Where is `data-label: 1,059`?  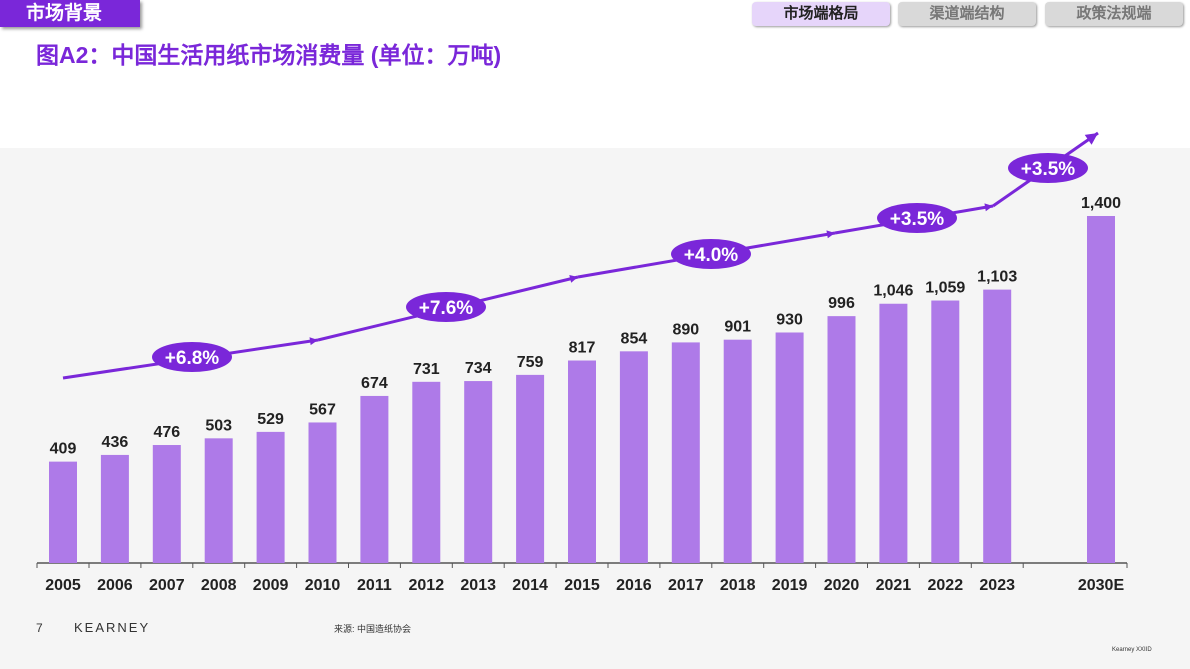
data-label: 1,059 is located at coordinates (945, 288).